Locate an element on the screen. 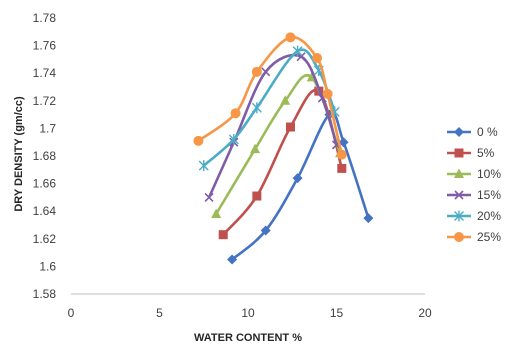  y-tick-label: 1.6 is located at coordinates (47, 266).